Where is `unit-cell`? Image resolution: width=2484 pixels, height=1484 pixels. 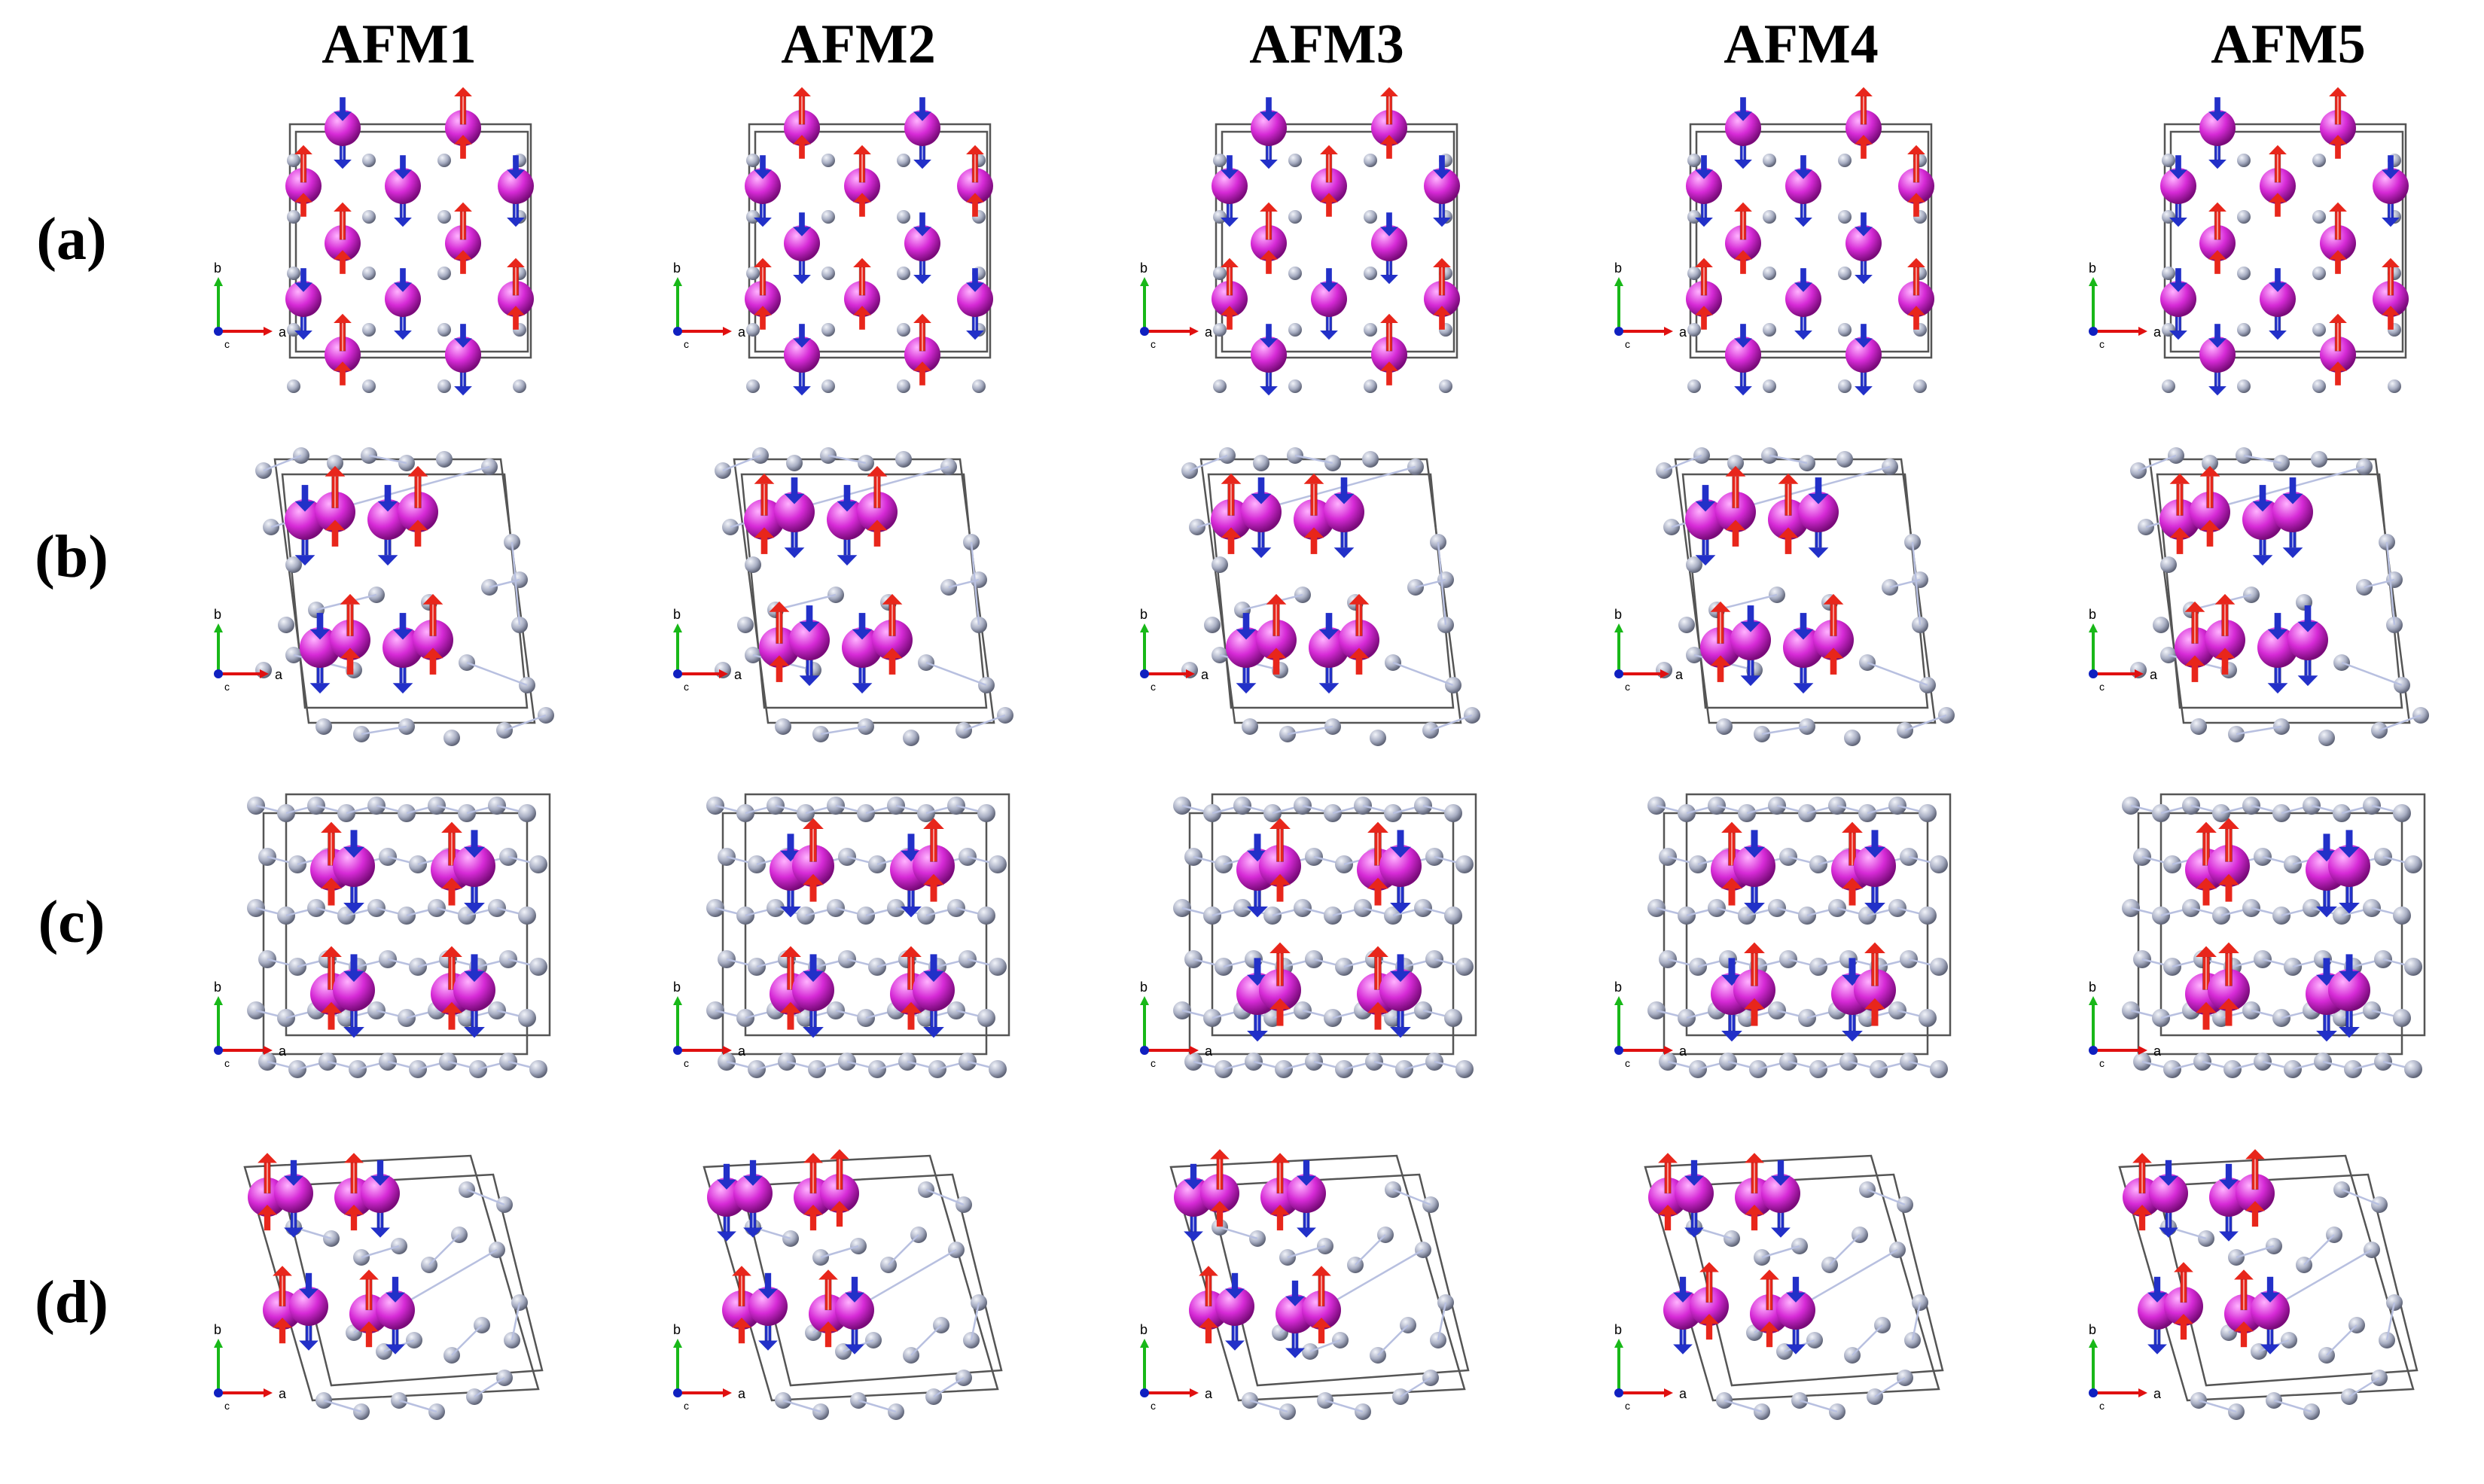 unit-cell is located at coordinates (395, 934).